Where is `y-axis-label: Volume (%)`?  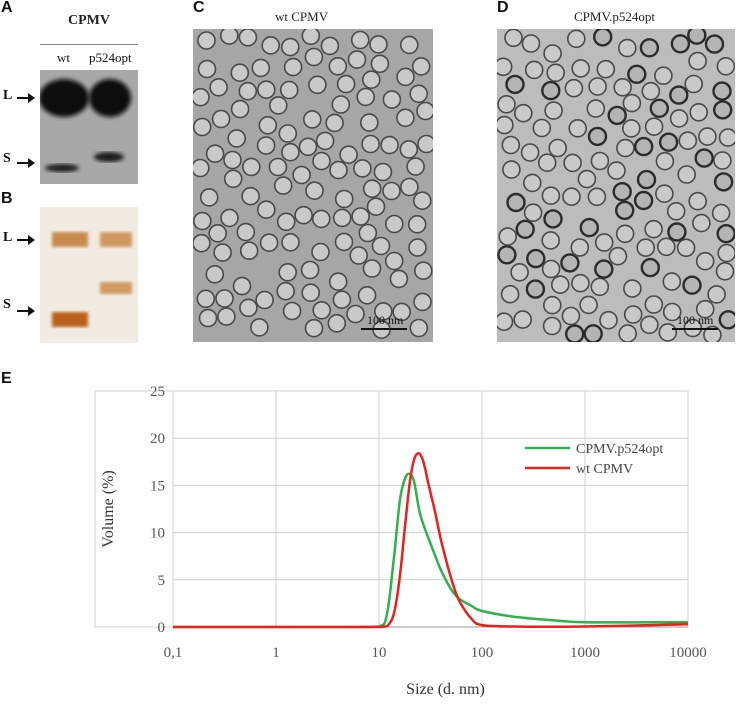
y-axis-label: Volume (%) is located at coordinates (108, 508).